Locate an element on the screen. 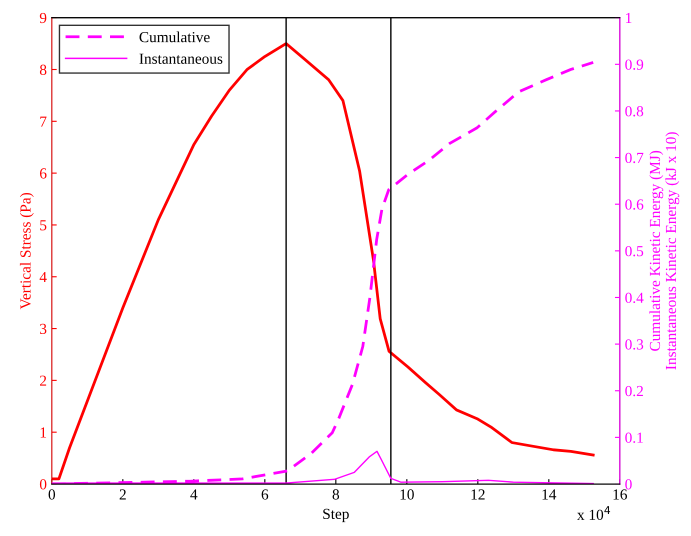 This screenshot has width=691, height=536. x-tick-label: 14 is located at coordinates (549, 494).